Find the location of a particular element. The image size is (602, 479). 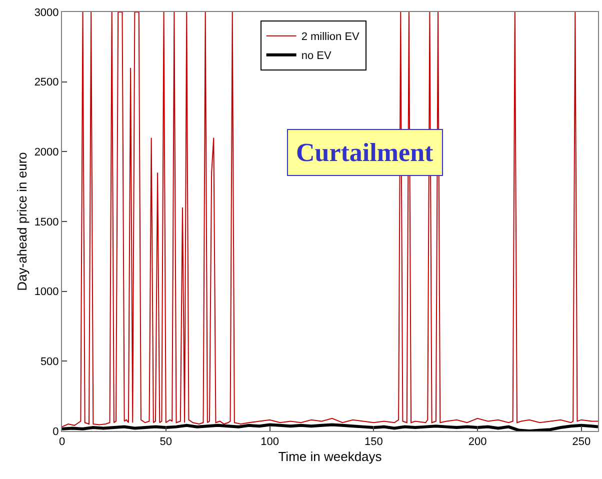

y-tick-label: 2500 is located at coordinates (46, 82).